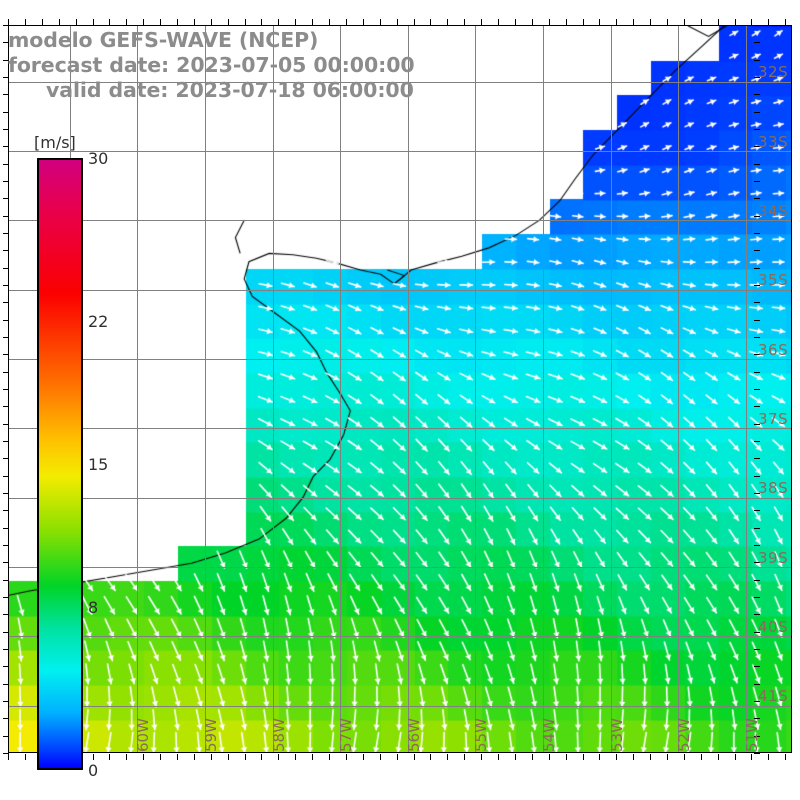  Describe the element at coordinates (773, 696) in the screenshot. I see `latitude-label-41s: 41S` at that location.